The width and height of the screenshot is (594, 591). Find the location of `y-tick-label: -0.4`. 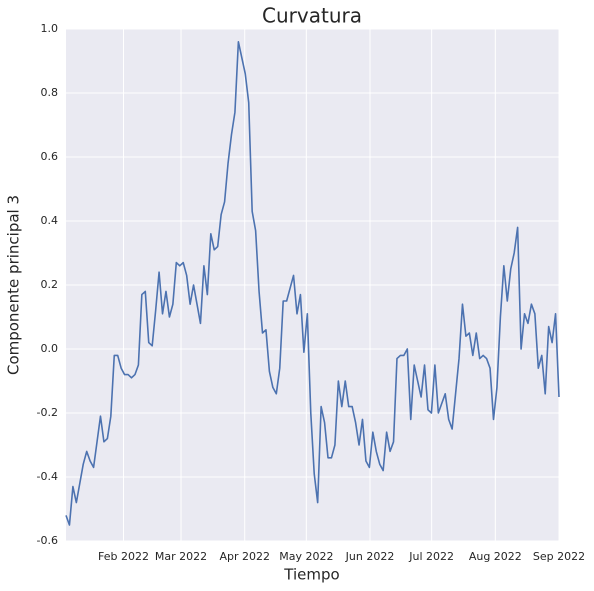

y-tick-label: -0.4 is located at coordinates (47, 476).